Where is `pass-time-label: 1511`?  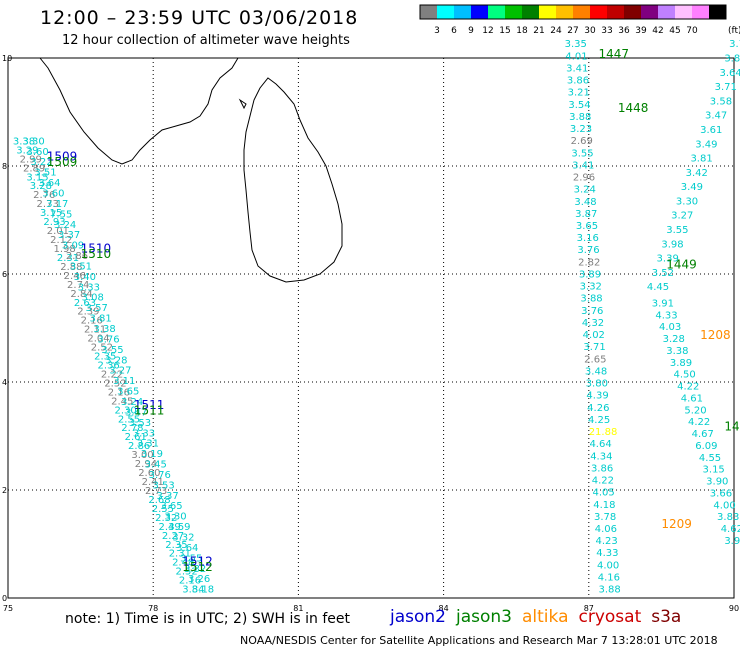
pass-time-label: 1511 is located at coordinates (149, 410).